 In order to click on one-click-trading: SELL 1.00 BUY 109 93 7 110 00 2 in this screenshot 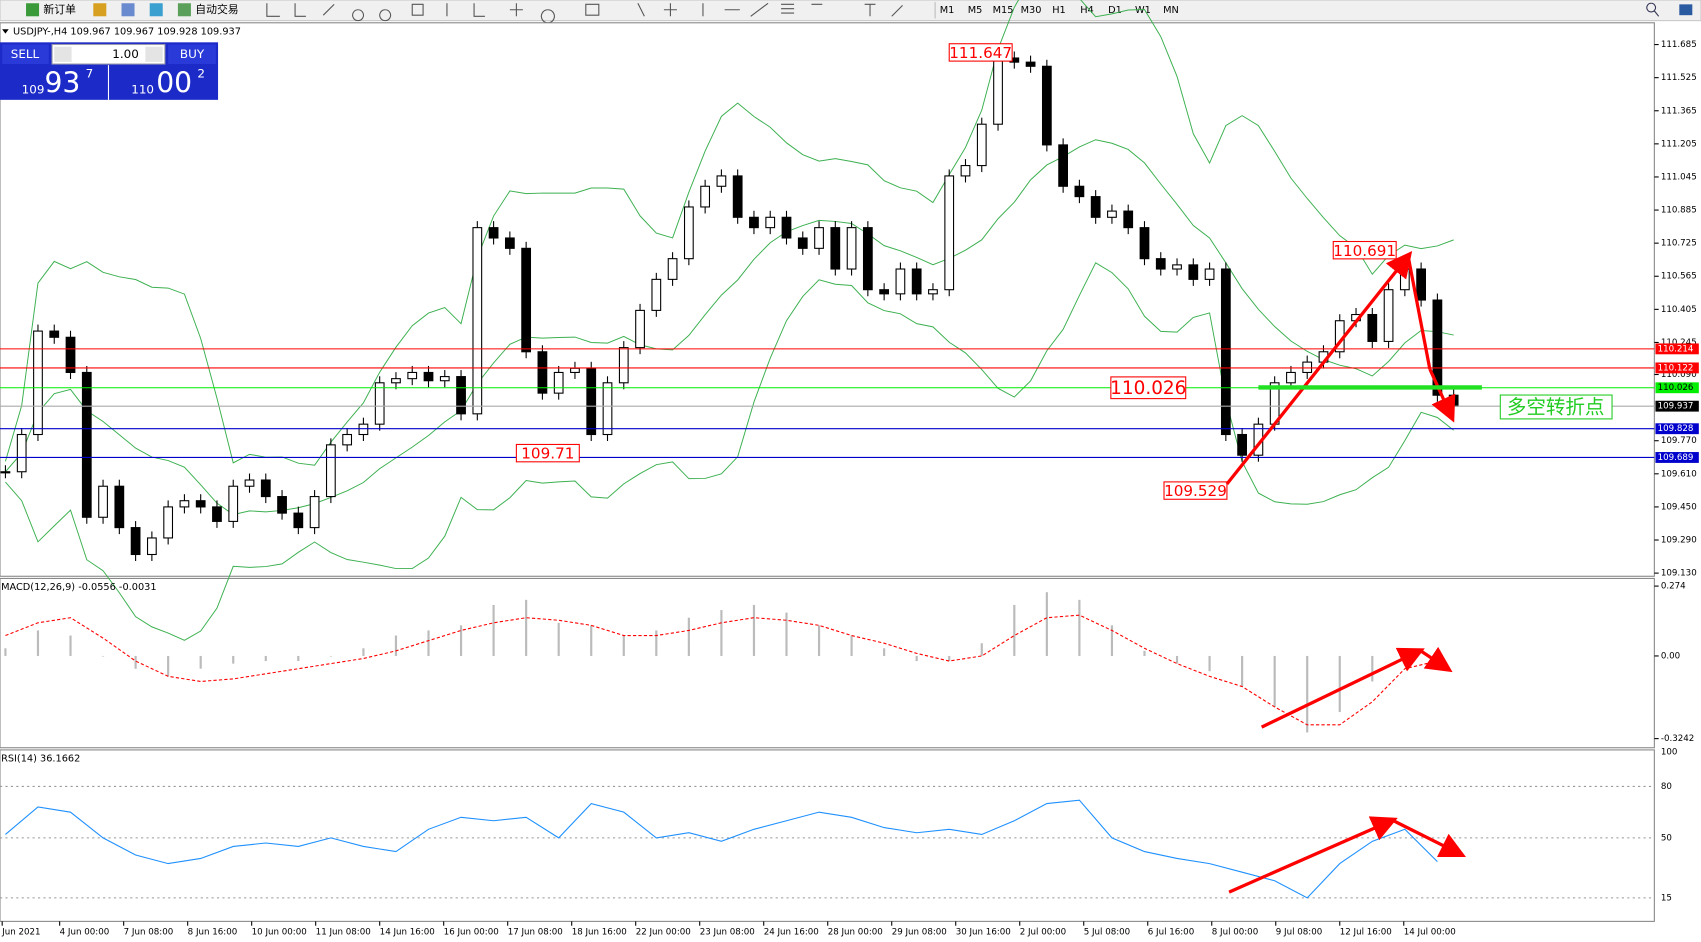, I will do `click(109, 71)`.